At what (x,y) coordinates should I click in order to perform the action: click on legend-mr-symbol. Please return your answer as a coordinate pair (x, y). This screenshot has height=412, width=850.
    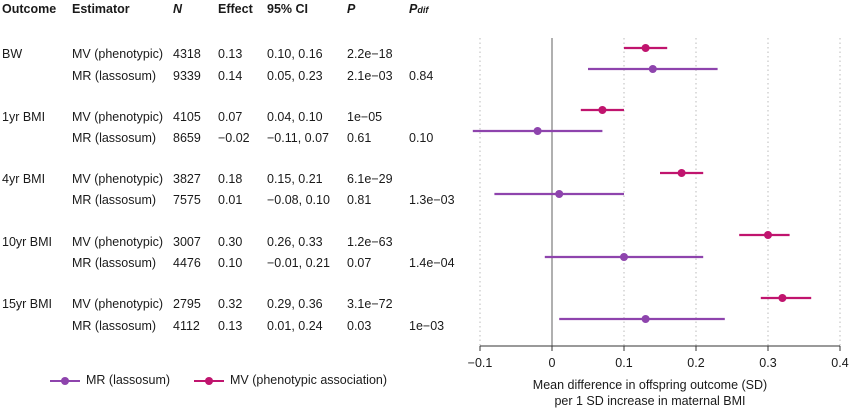
    Looking at the image, I should click on (65, 381).